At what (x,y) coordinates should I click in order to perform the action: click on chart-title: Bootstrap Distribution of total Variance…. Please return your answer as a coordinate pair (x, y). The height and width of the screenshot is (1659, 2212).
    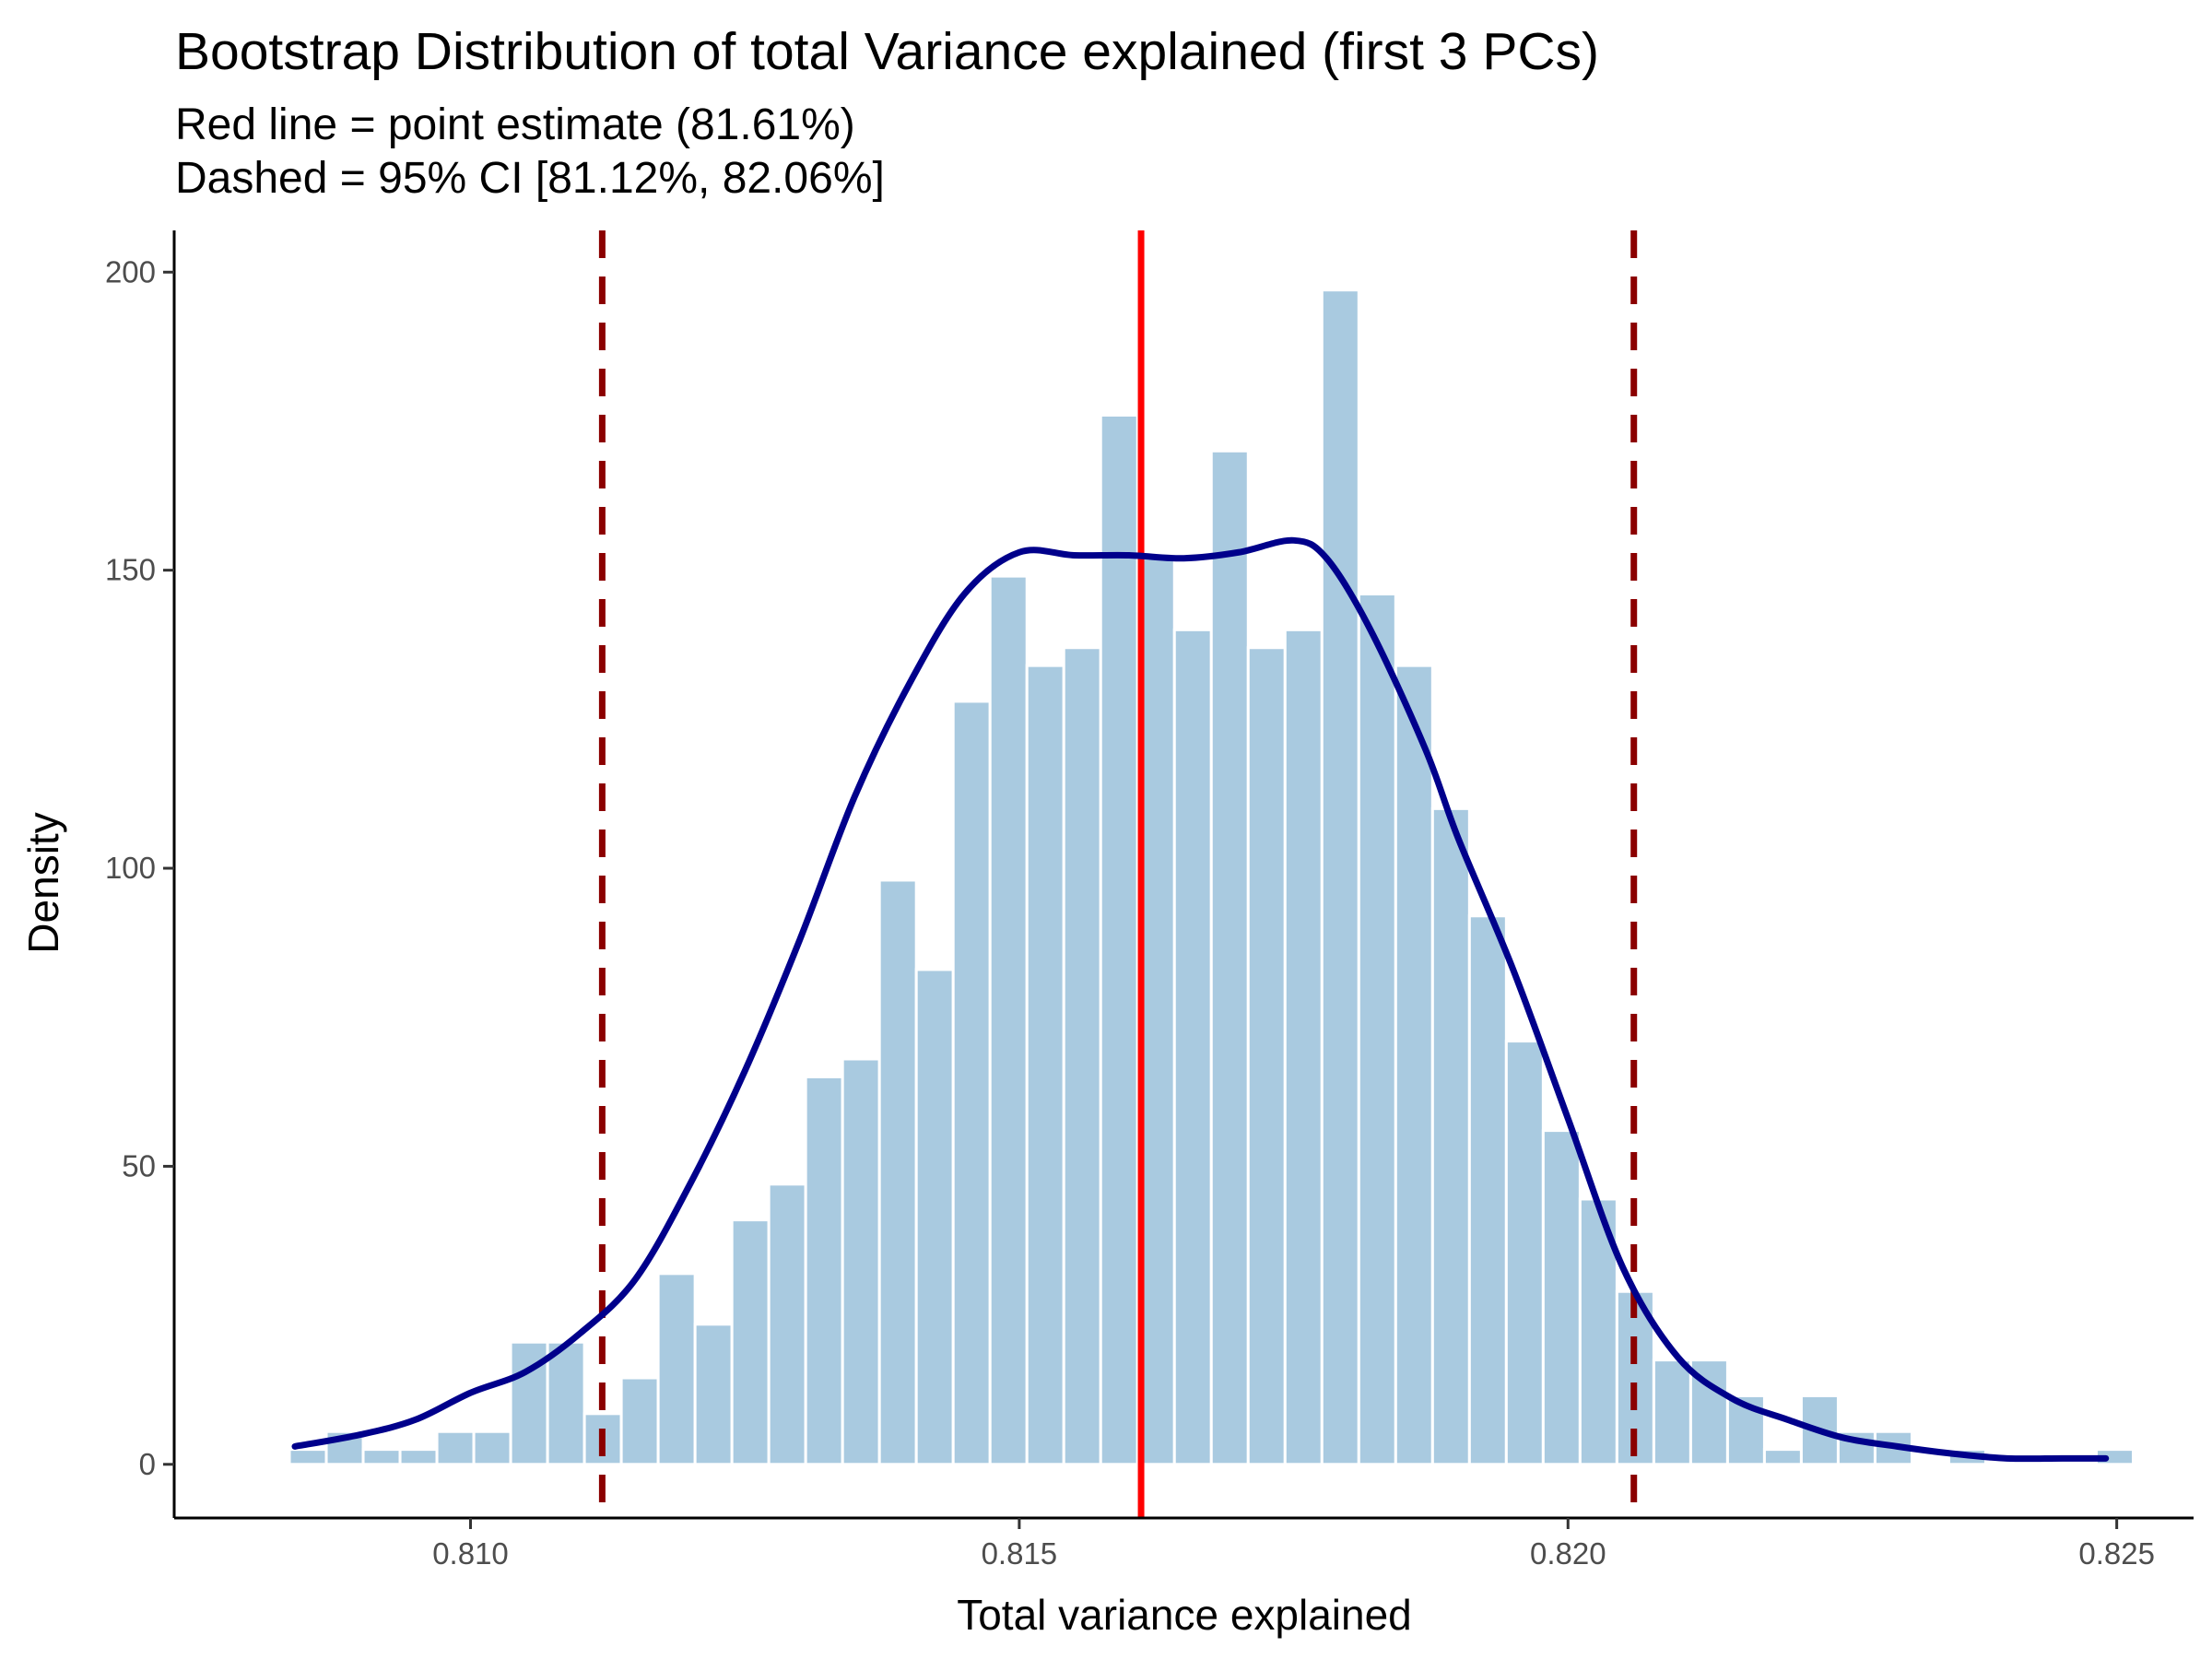
    Looking at the image, I should click on (887, 51).